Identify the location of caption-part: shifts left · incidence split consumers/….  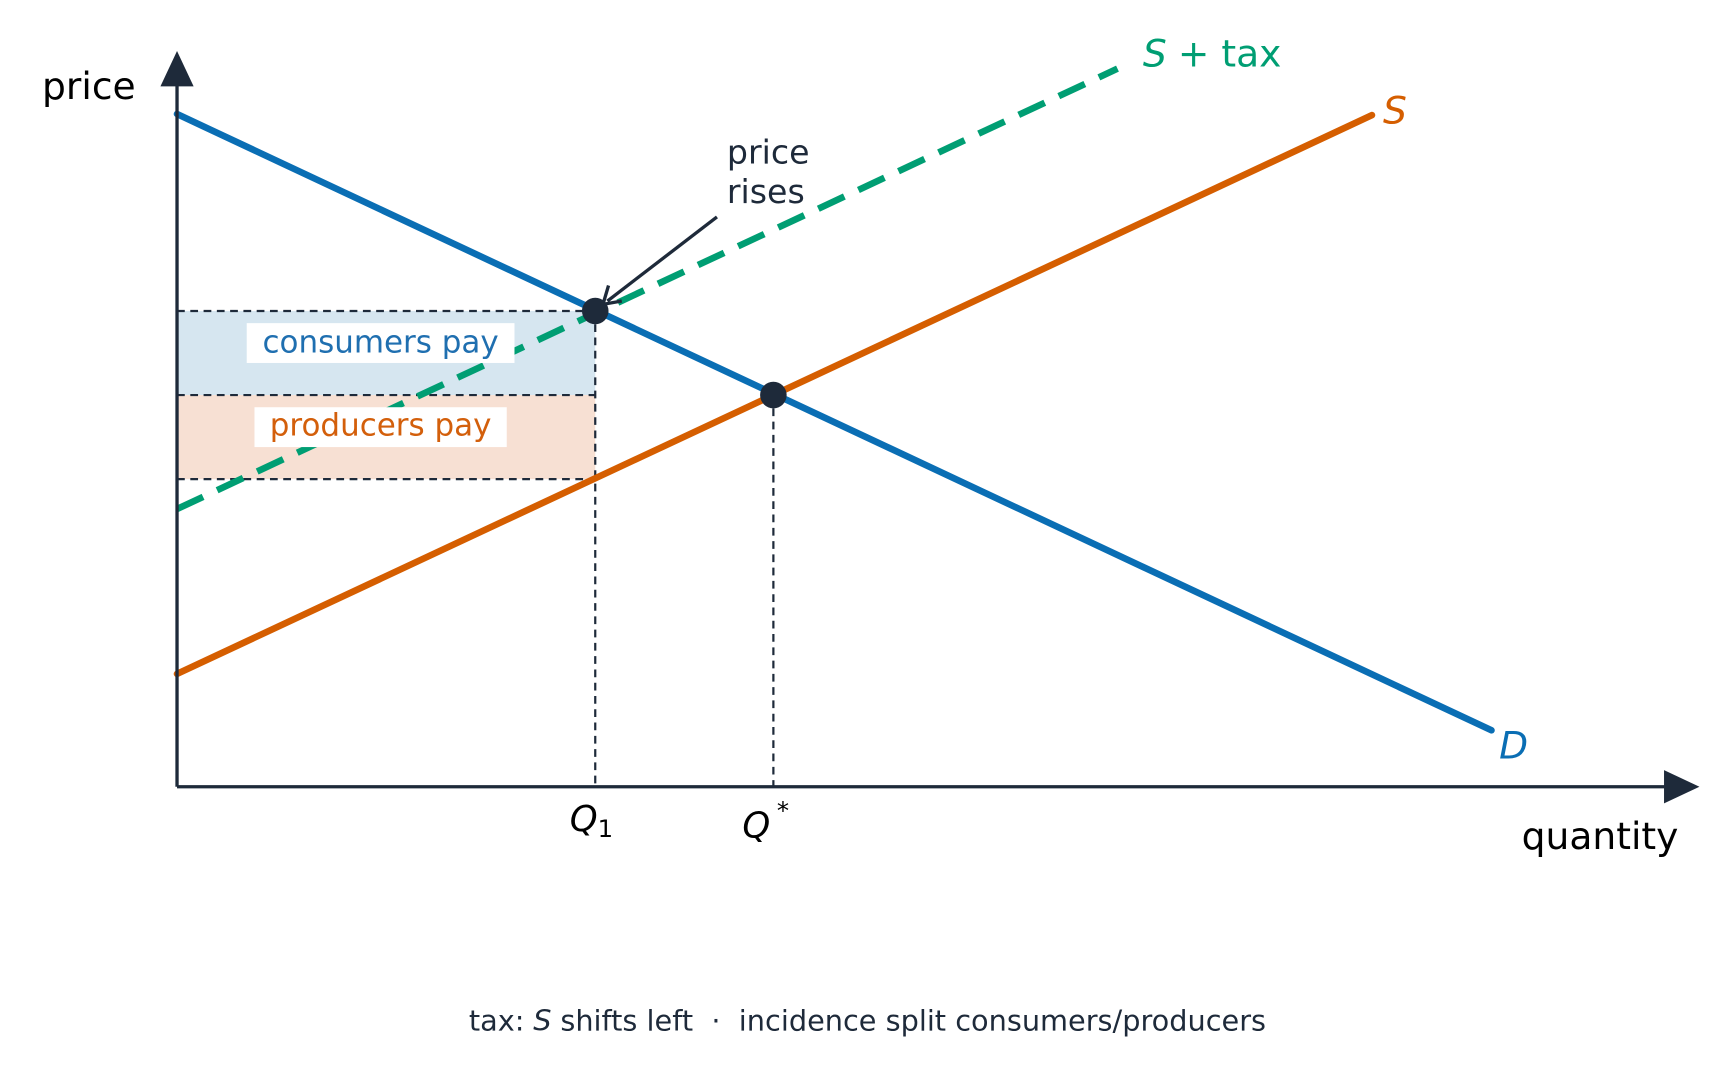
(913, 1020).